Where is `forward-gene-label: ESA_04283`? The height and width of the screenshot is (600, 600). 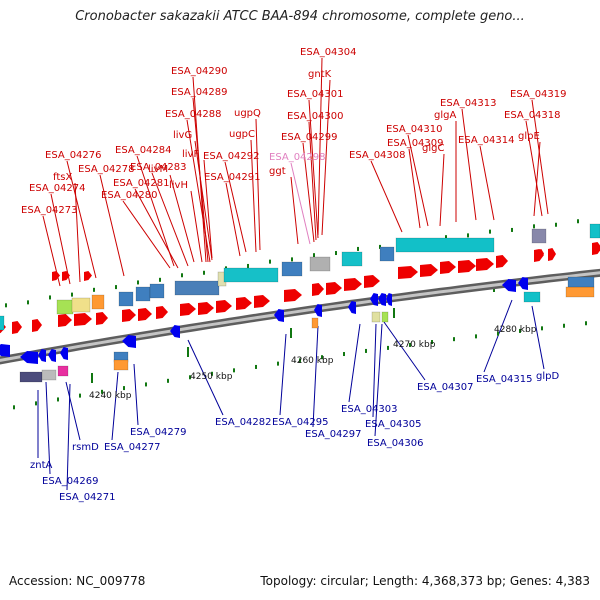
forward-gene-label: ESA_04283 is located at coordinates (158, 167).